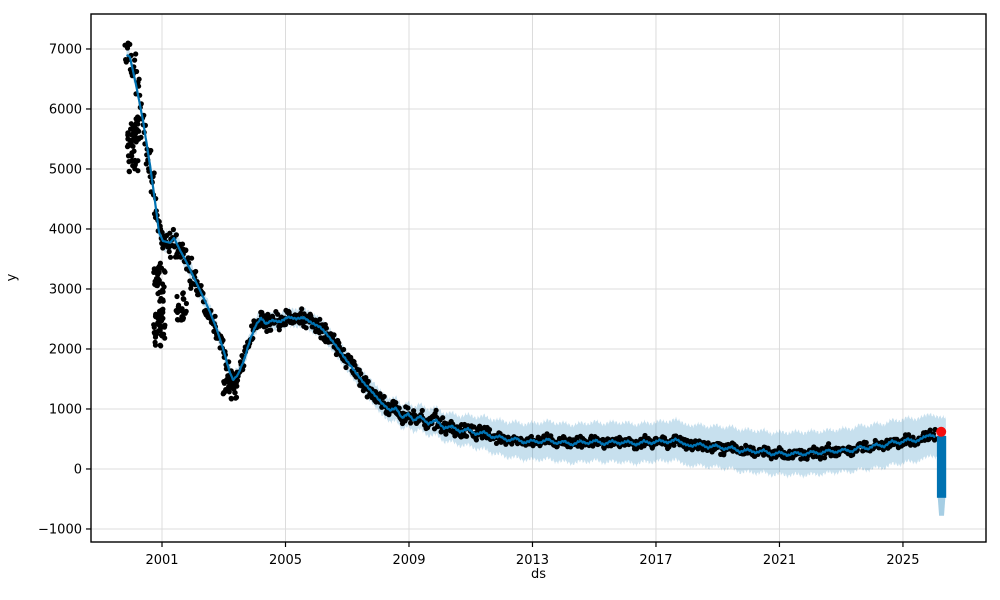  I want to click on y-tick-label: 6000, so click(65, 109).